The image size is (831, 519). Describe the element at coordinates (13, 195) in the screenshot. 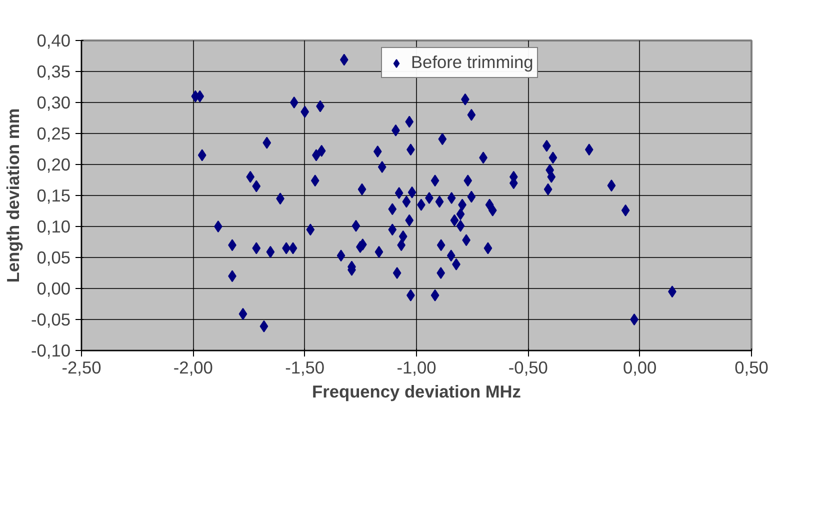

I see `y-axis-title: Length deviation mm` at that location.